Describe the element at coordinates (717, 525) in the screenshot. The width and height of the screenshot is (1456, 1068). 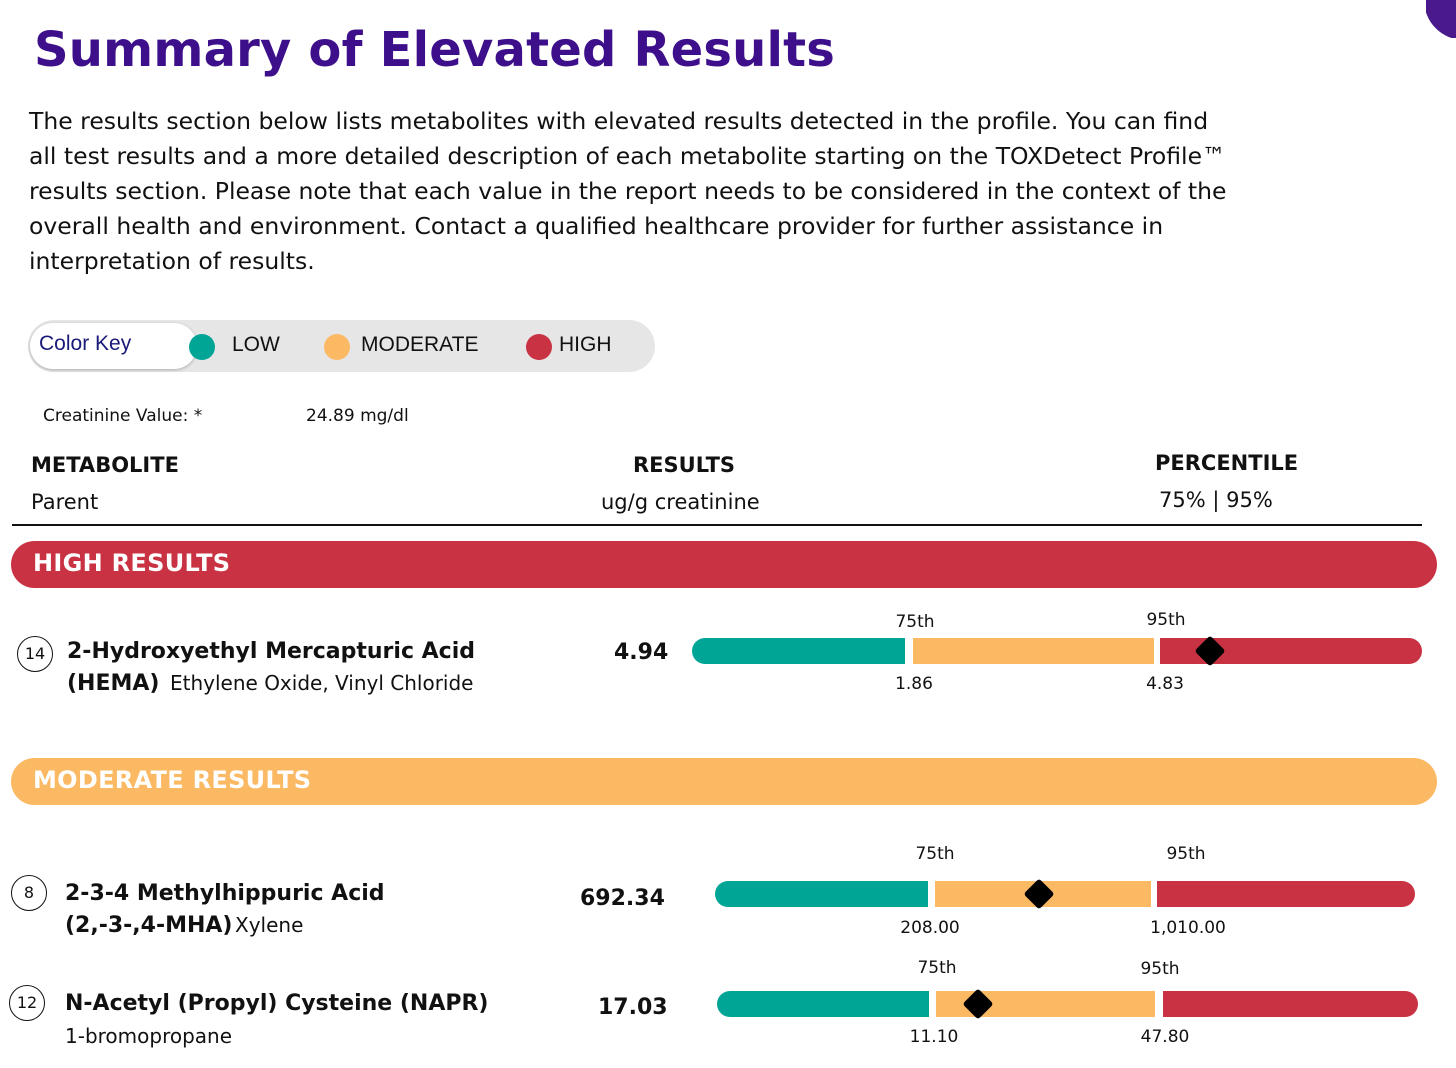
I see `header-divider` at that location.